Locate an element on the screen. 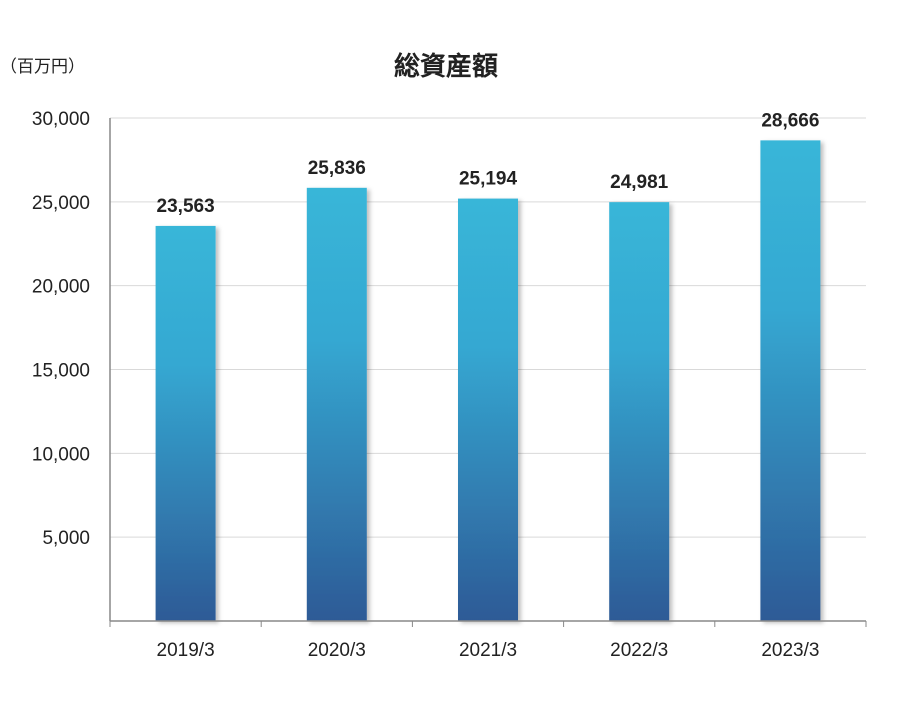  bar-value-label: 25,836 is located at coordinates (337, 168).